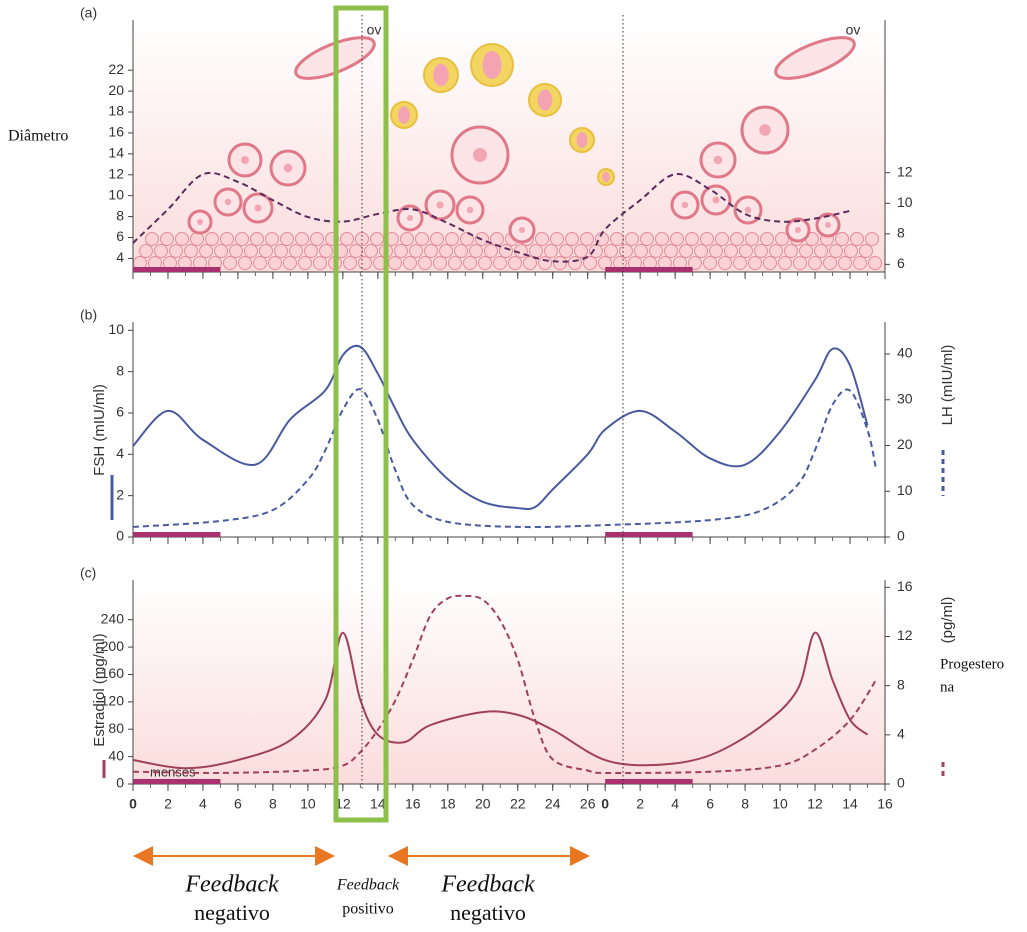 Image resolution: width=1027 pixels, height=932 pixels. I want to click on y2-axis-label: (pg/ml), so click(947, 620).